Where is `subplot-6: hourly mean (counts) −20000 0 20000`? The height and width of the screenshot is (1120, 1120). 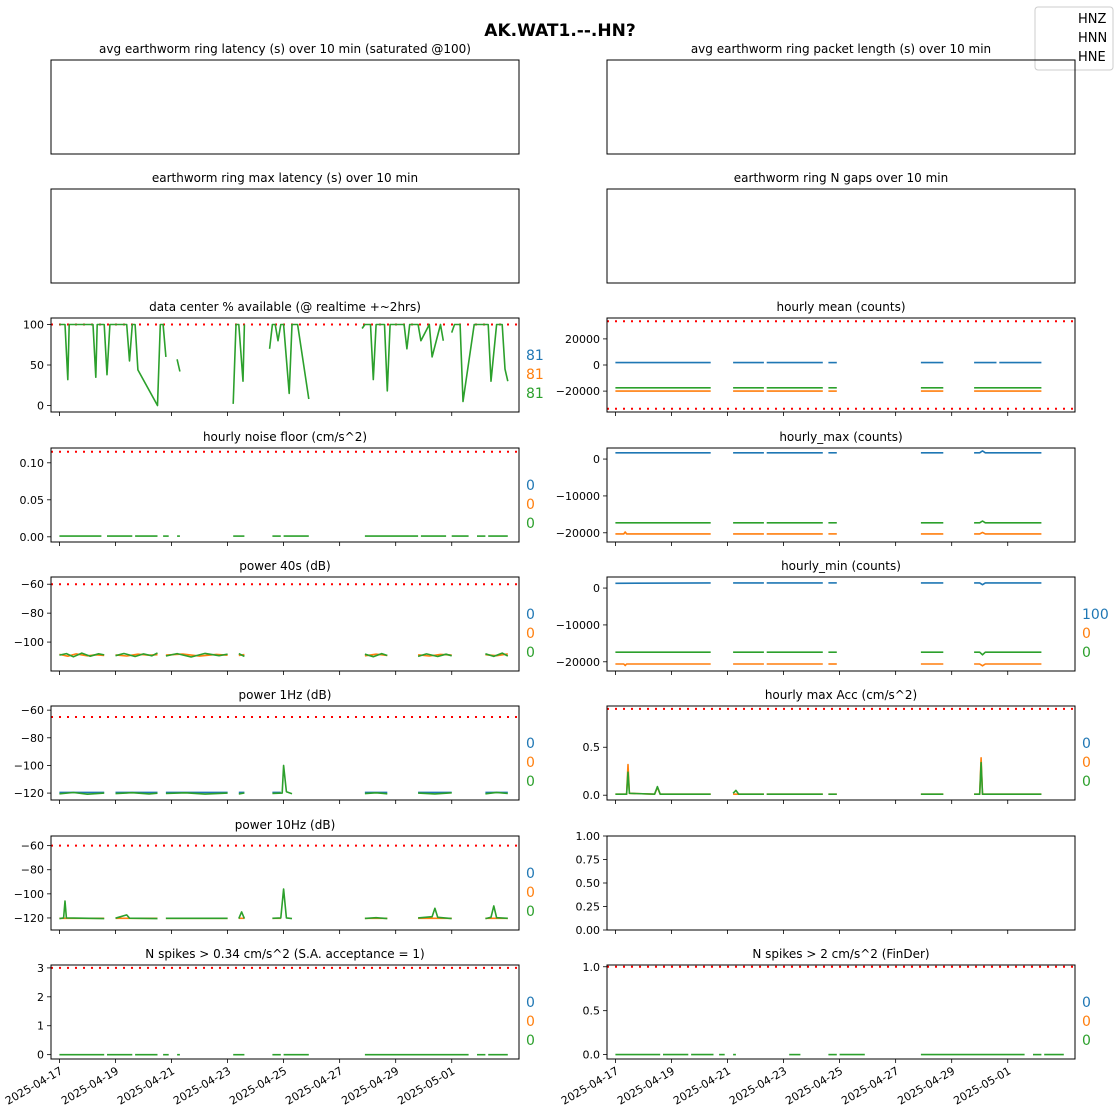
subplot-6: hourly mean (counts) −20000 0 20000 is located at coordinates (838, 358).